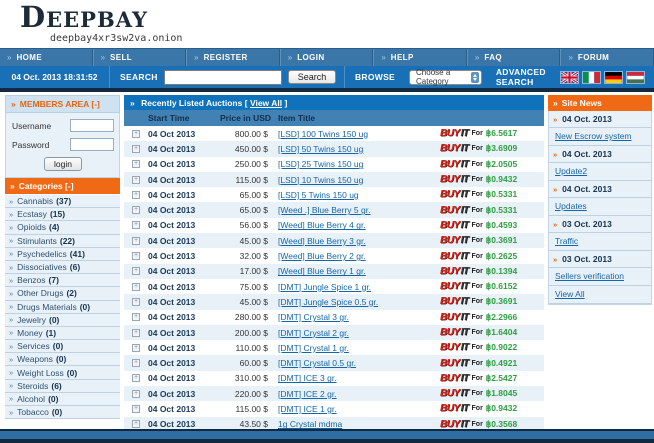 Image resolution: width=654 pixels, height=443 pixels. Describe the element at coordinates (321, 148) in the screenshot. I see `auction-item-link: [LSD] 50 Twins 150 ug` at that location.